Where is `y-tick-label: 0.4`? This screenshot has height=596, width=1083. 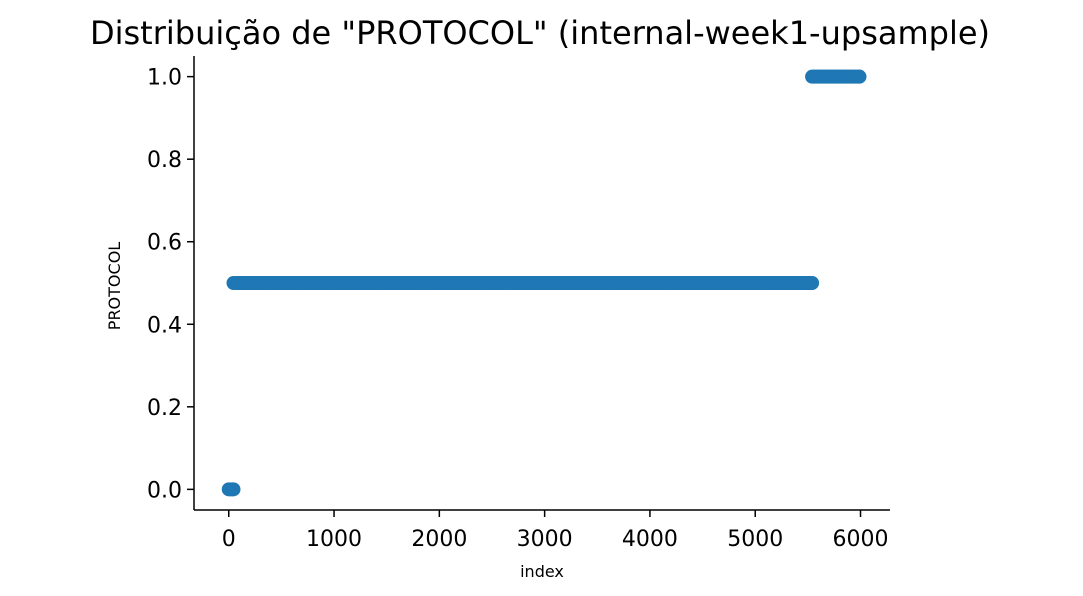 y-tick-label: 0.4 is located at coordinates (164, 325).